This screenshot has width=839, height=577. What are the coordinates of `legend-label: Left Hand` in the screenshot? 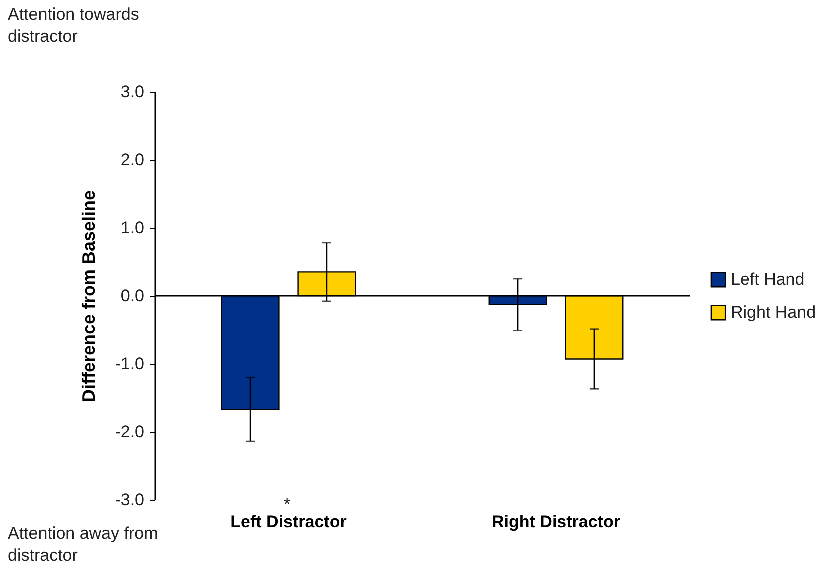 It's located at (768, 280).